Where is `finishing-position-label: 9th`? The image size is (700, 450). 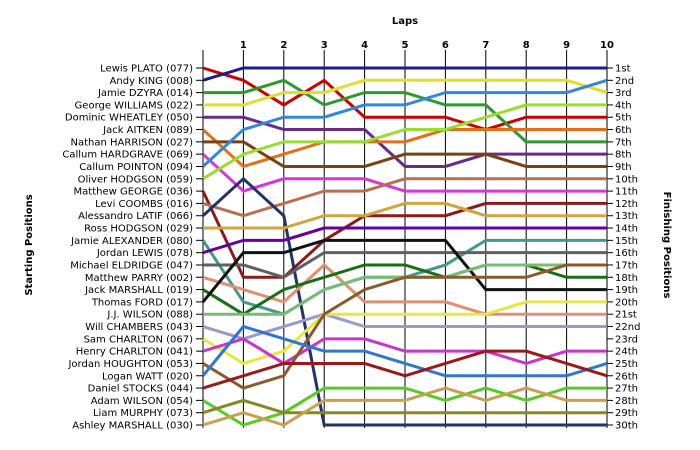 finishing-position-label: 9th is located at coordinates (623, 167).